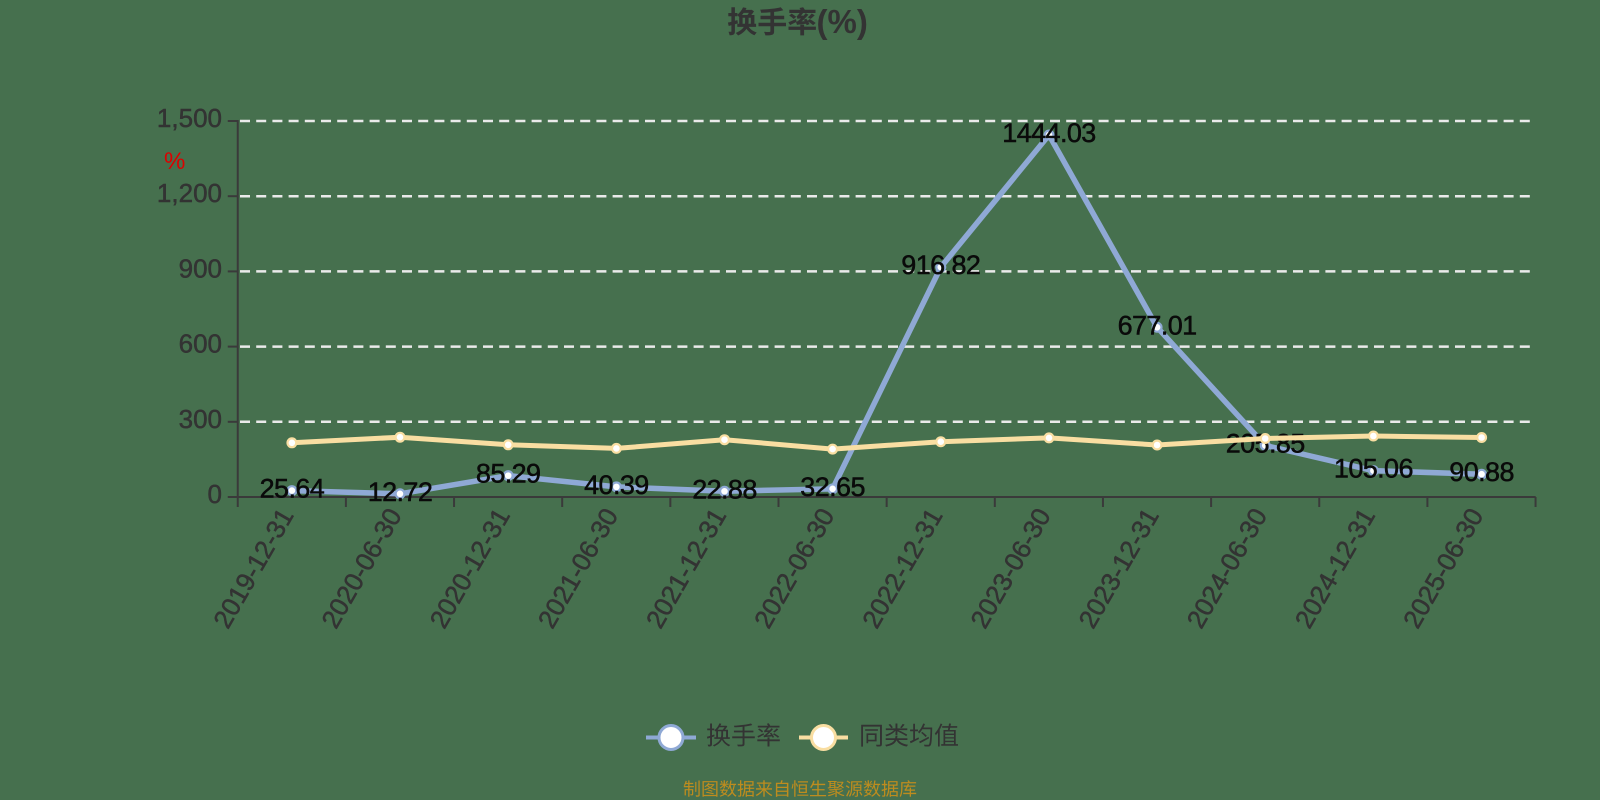 This screenshot has height=800, width=1600. Describe the element at coordinates (400, 492) in the screenshot. I see `svg-text: 12.72` at that location.